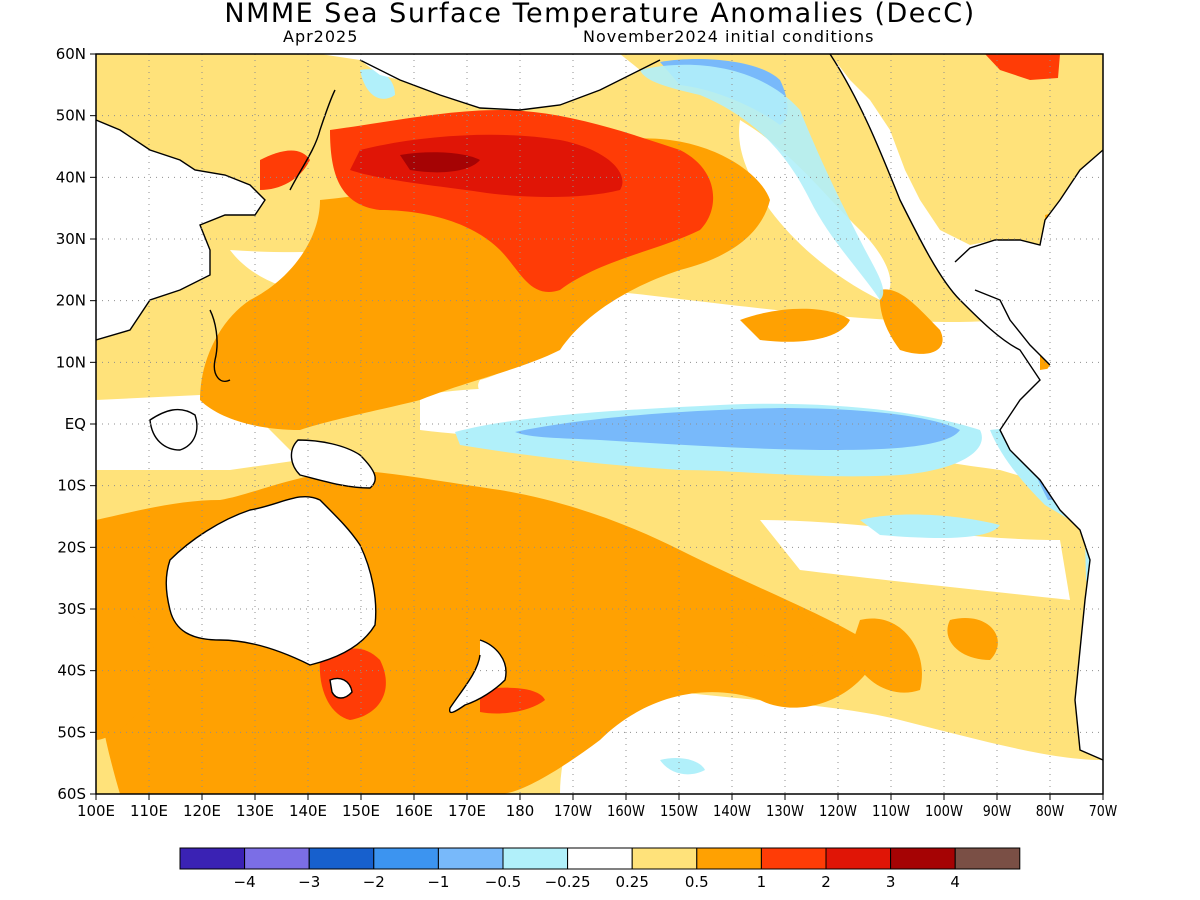 This screenshot has height=900, width=1200. I want to click on longitude-label: 140W, so click(732, 811).